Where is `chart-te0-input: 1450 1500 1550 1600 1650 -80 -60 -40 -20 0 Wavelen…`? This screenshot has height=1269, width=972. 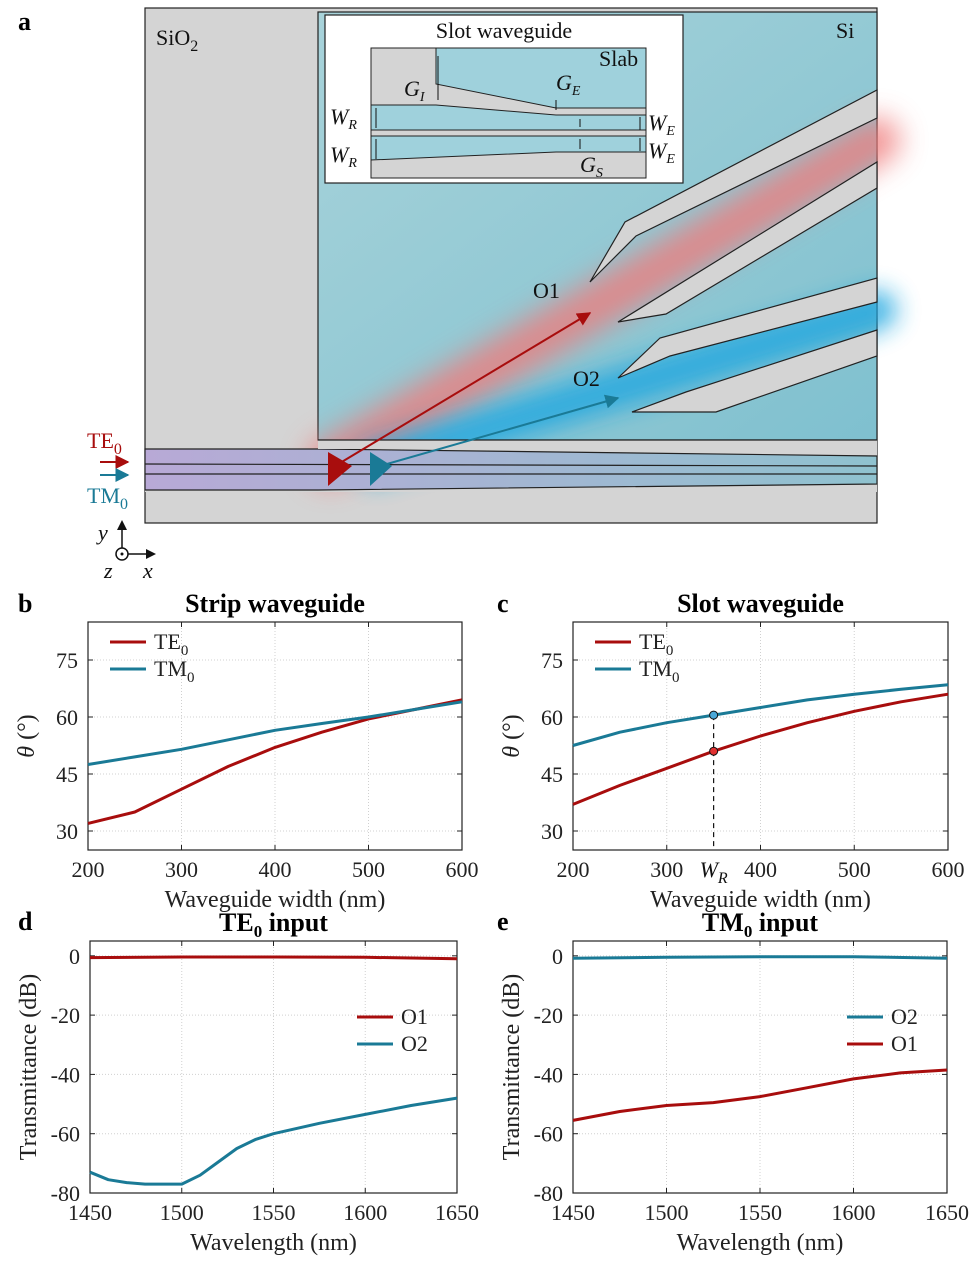
chart-te0-input: 1450 1500 1550 1600 1650 -80 -60 -40 -20 0 Wavelen… is located at coordinates (247, 1082).